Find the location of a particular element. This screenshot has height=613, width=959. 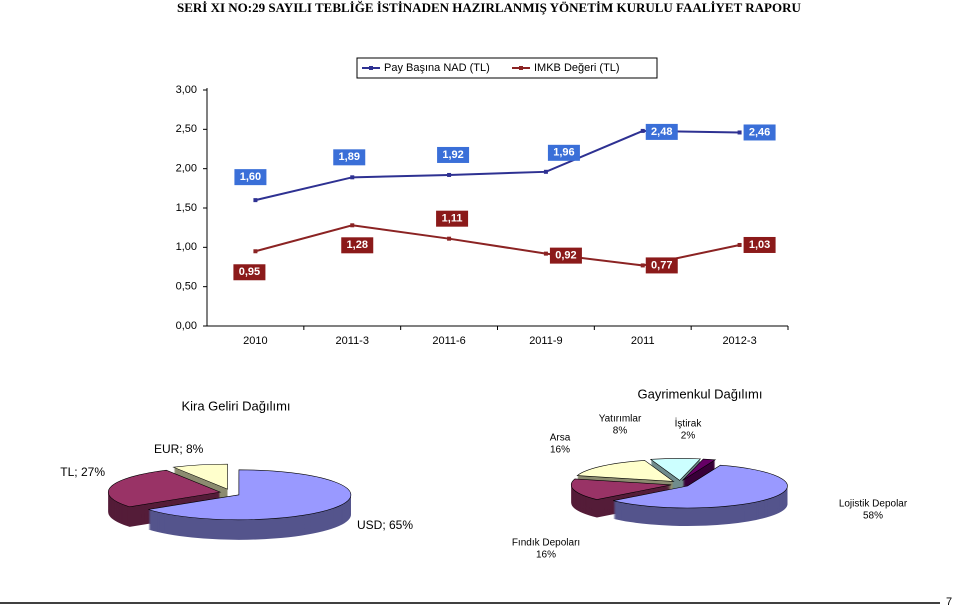

y-tick-label: 1,50 is located at coordinates (186, 208).